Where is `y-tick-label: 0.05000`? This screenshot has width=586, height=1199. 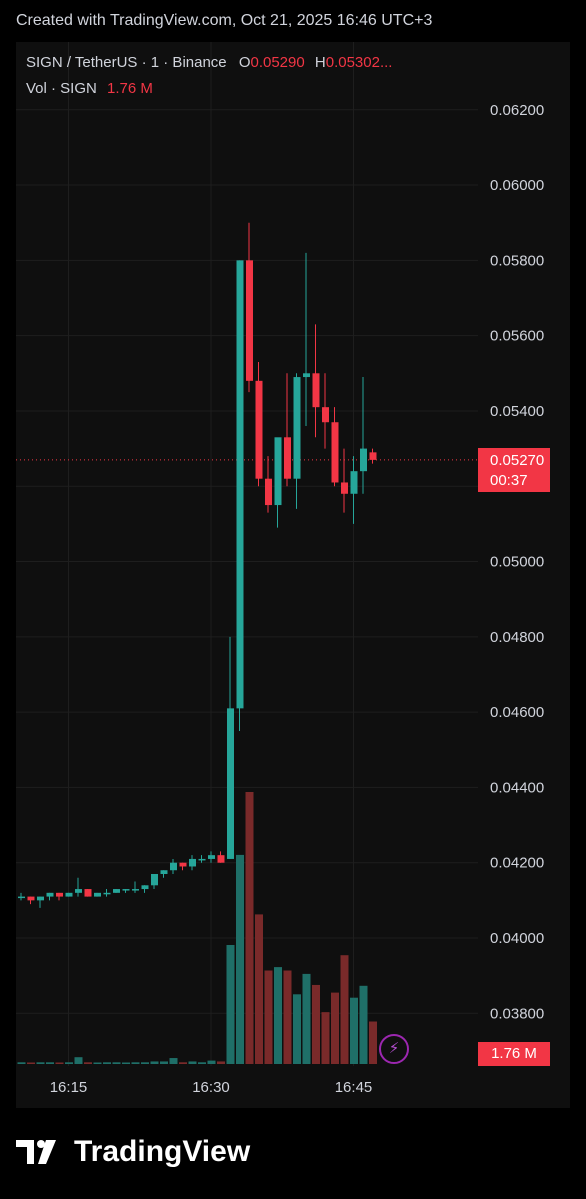 y-tick-label: 0.05000 is located at coordinates (517, 562).